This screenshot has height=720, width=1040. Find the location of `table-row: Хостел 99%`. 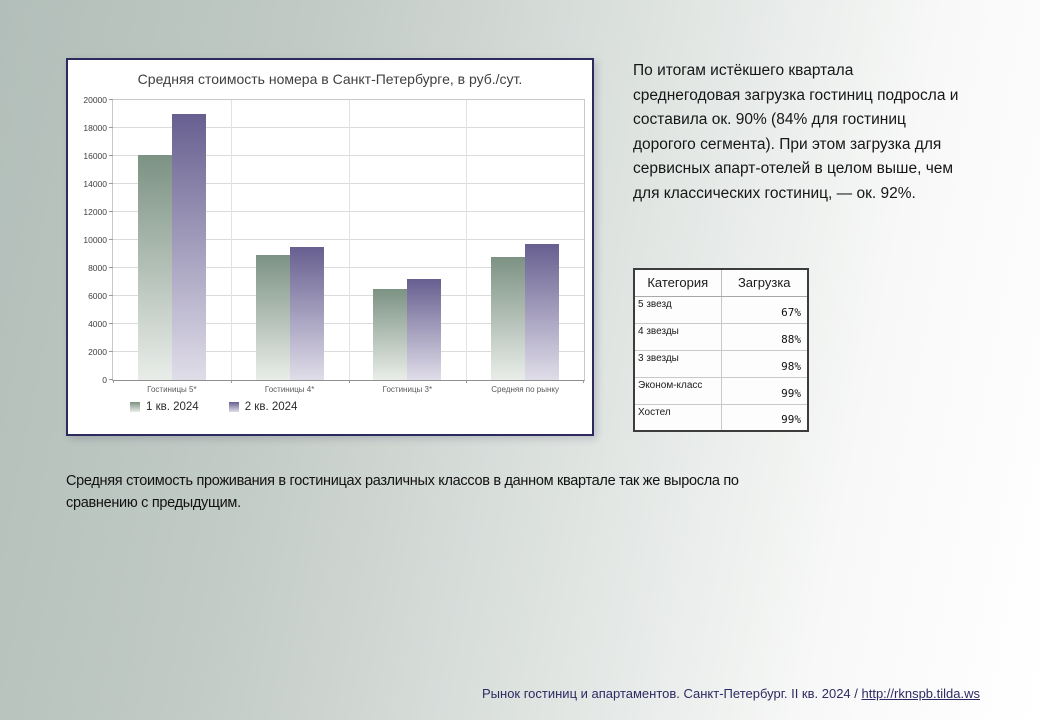

table-row: Хостел 99% is located at coordinates (721, 417).